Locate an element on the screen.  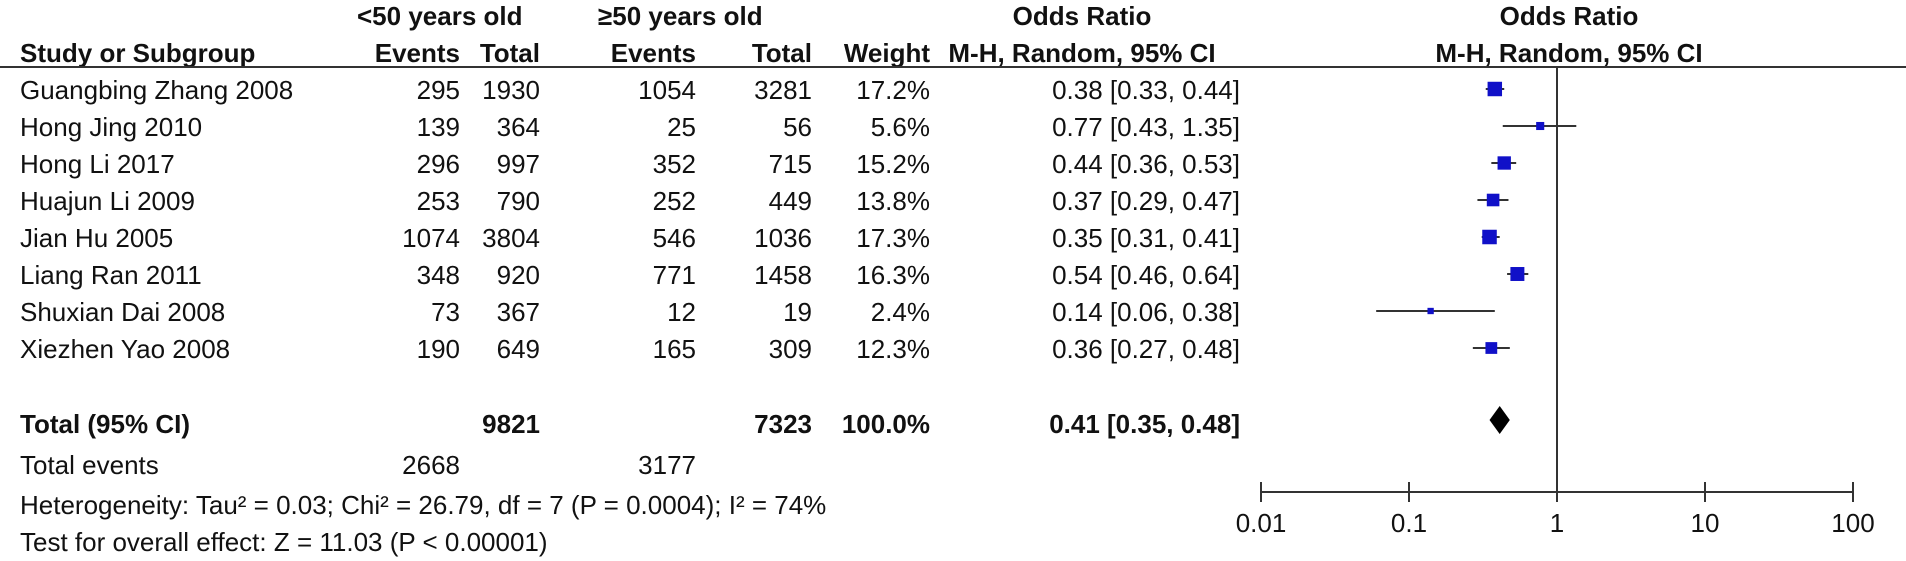
total2-value: 449 is located at coordinates (790, 201).